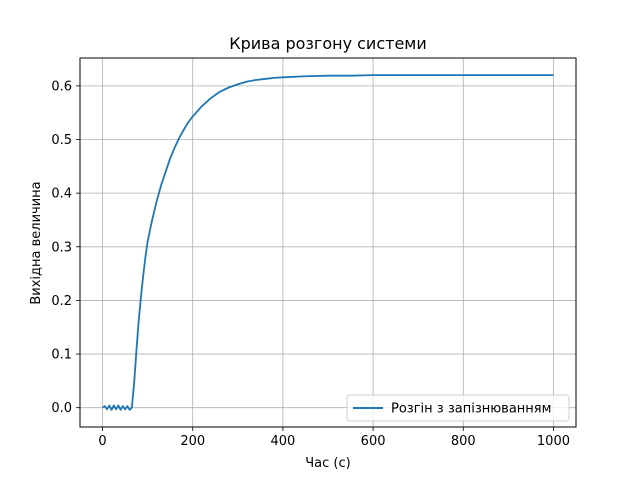 The width and height of the screenshot is (640, 480). What do you see at coordinates (61, 86) in the screenshot?
I see `y-tick-label: 0.6` at bounding box center [61, 86].